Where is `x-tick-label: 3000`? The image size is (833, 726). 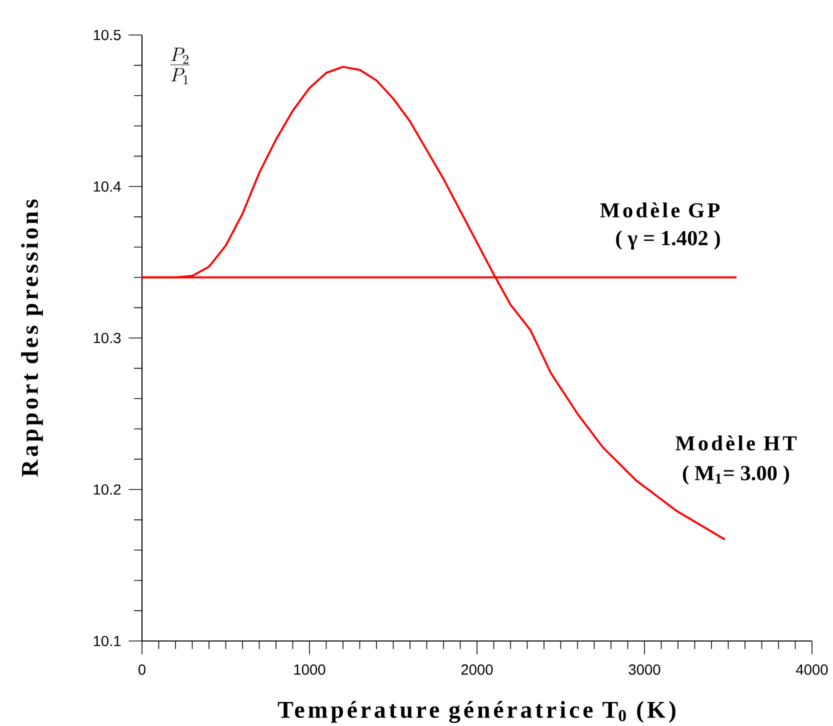 x-tick-label: 3000 is located at coordinates (644, 669).